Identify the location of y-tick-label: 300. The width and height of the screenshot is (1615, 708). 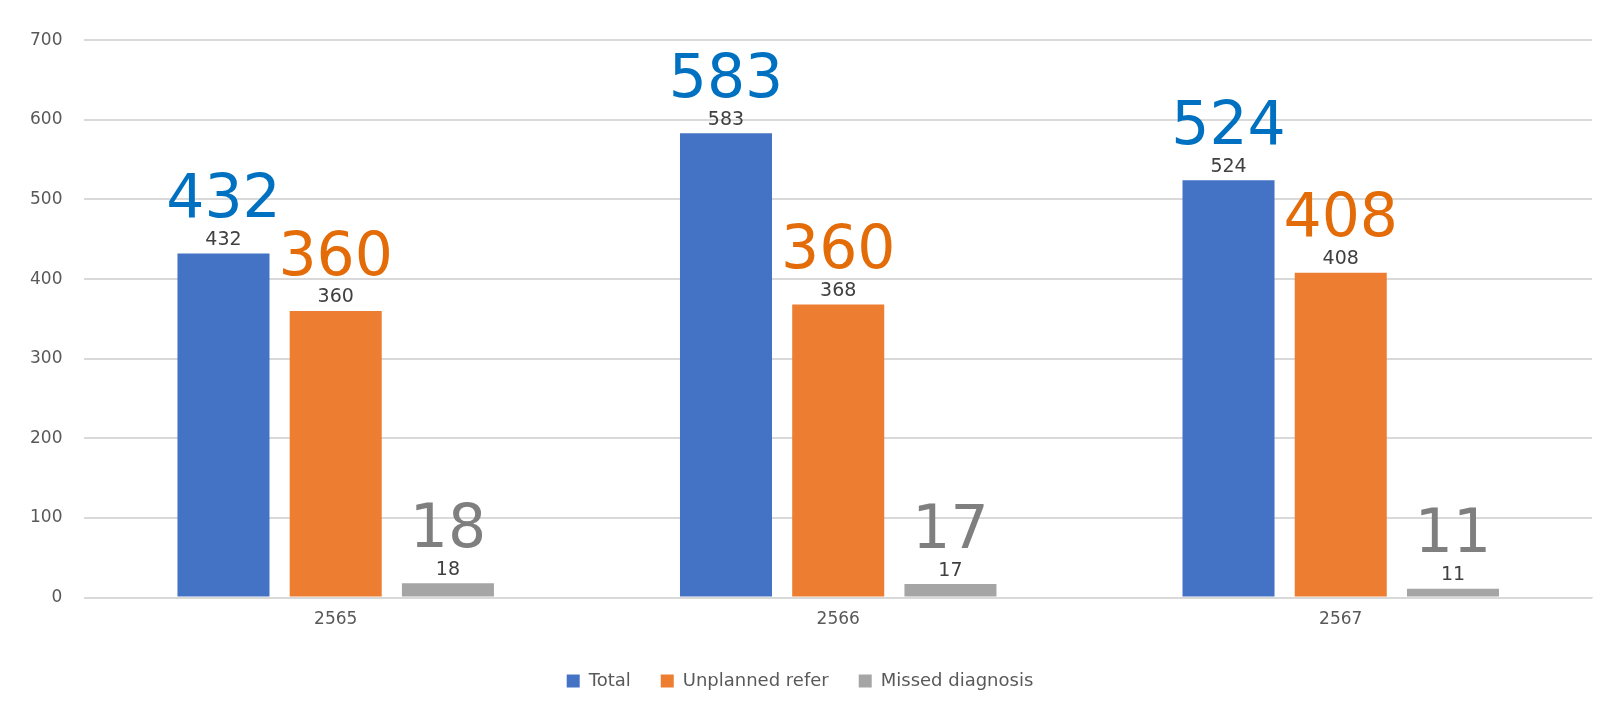
(46, 357).